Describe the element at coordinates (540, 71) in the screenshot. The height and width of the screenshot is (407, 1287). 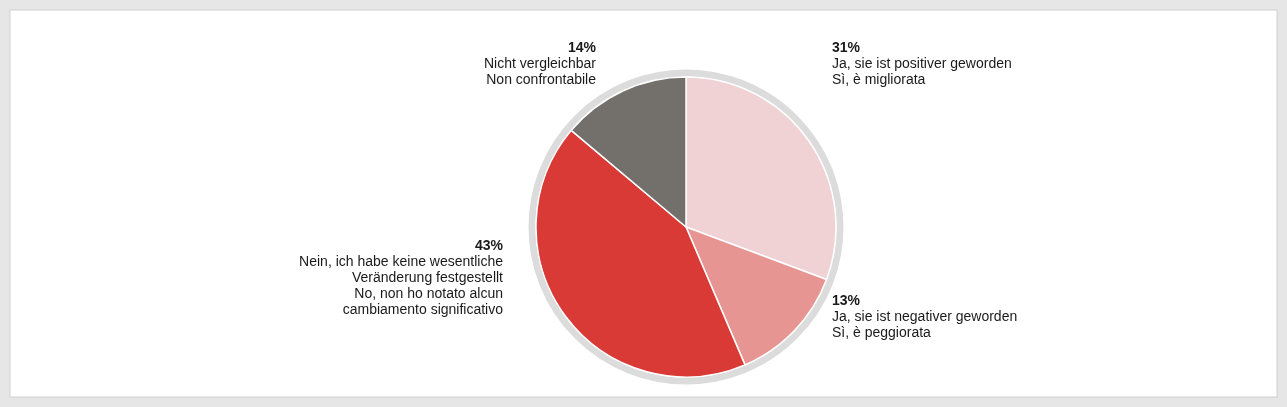
I see `slice-label: Nicht vergleichbar Non confrontabile` at that location.